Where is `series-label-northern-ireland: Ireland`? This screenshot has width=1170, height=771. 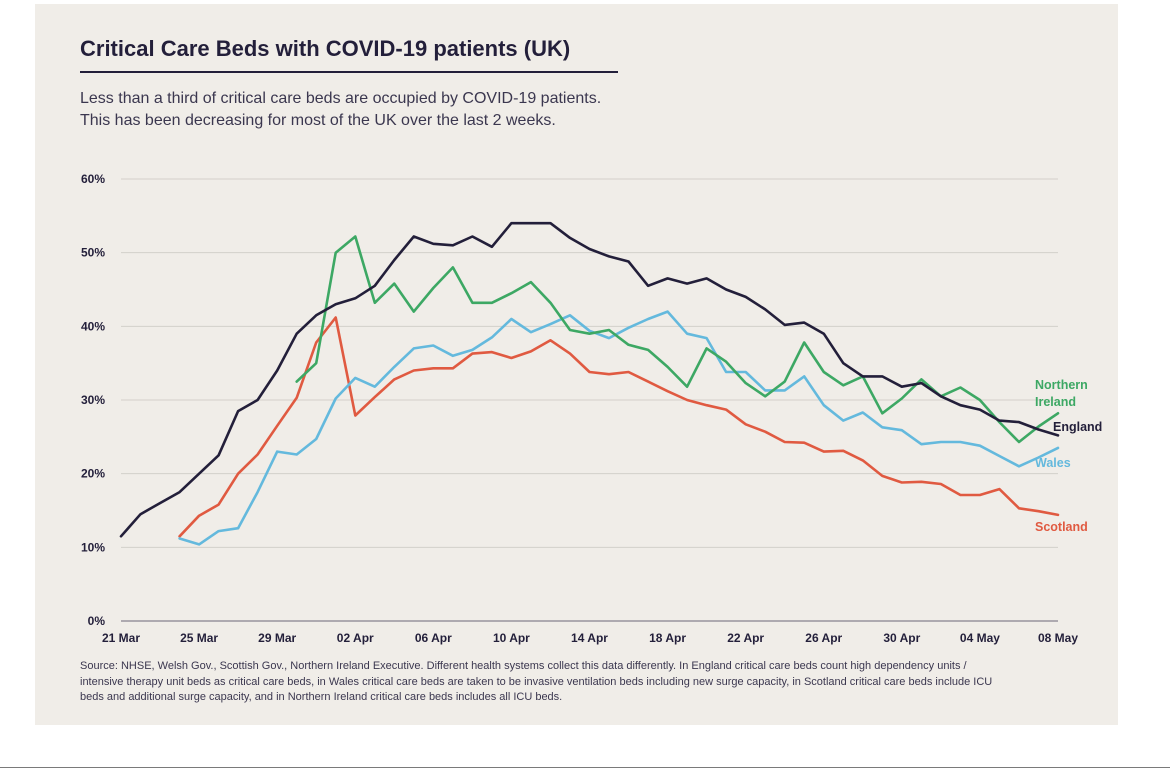 series-label-northern-ireland: Ireland is located at coordinates (1055, 402).